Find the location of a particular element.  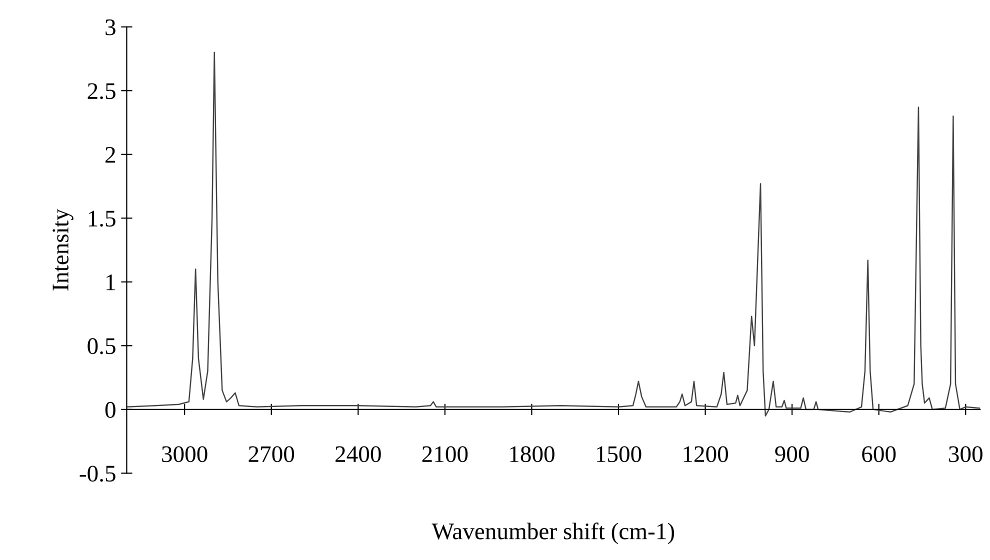

y-tick-label: 2 is located at coordinates (110, 154).